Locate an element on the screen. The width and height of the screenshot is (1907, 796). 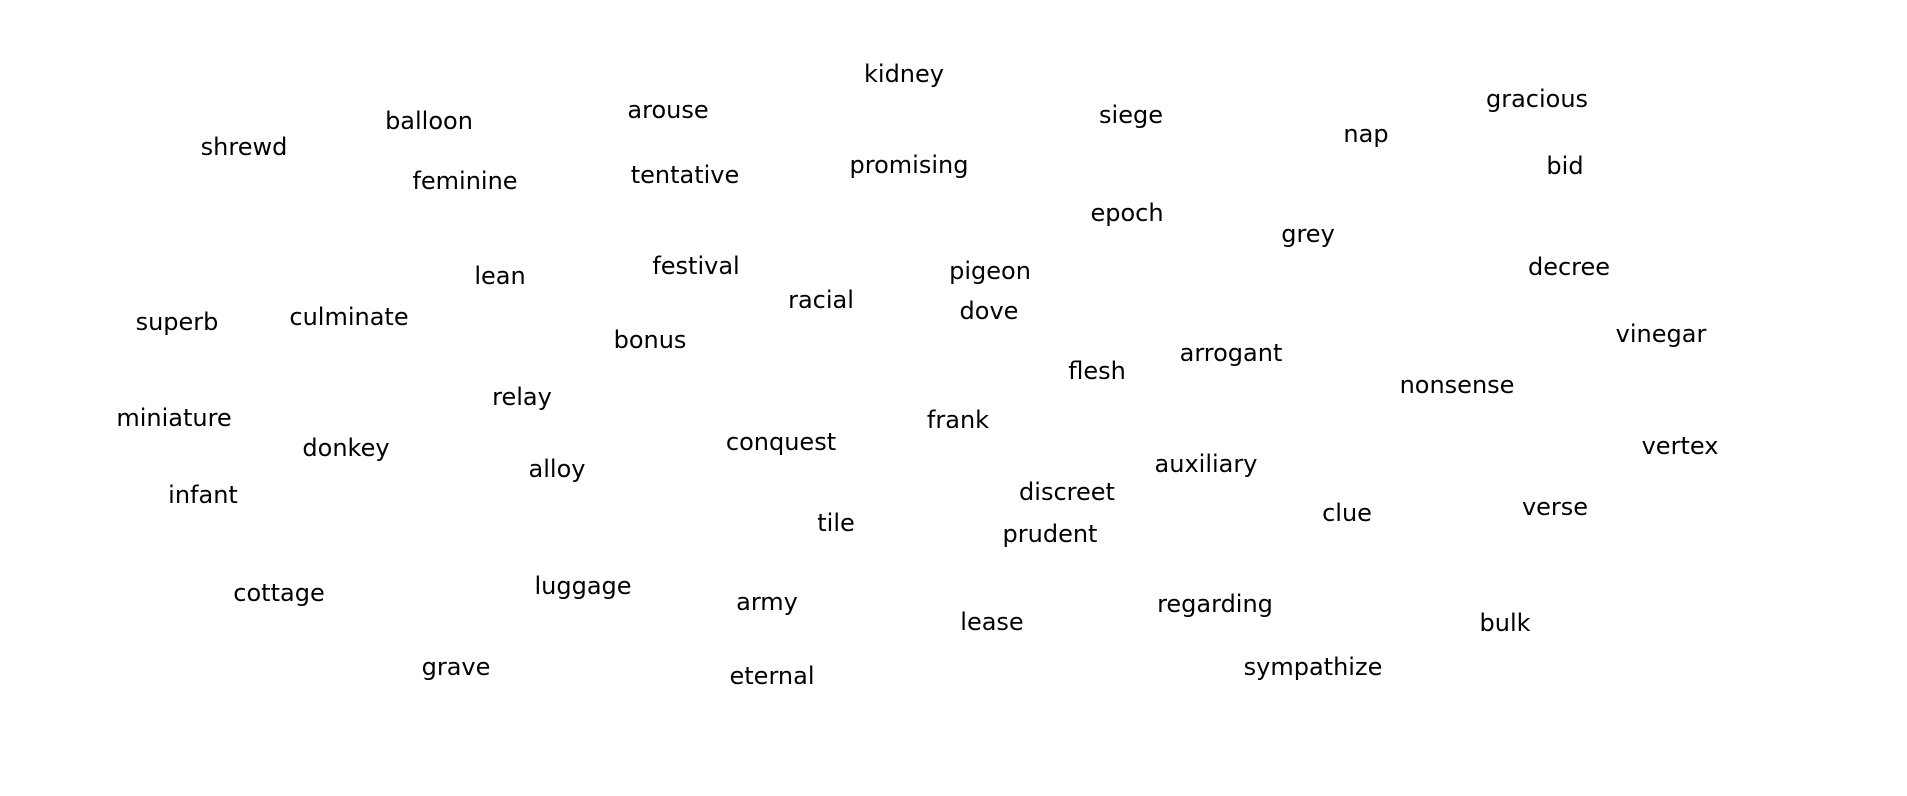
word-item: nap is located at coordinates (1366, 134).